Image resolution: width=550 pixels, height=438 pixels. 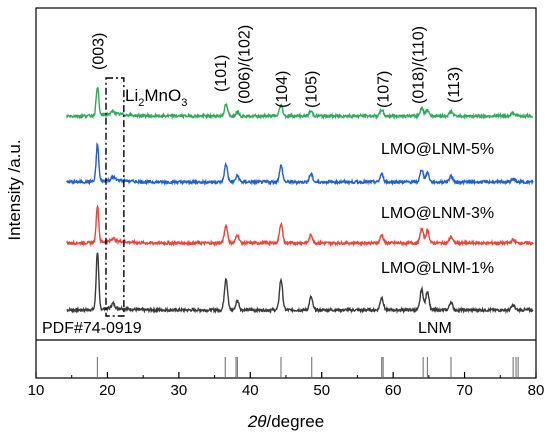 What do you see at coordinates (419, 65) in the screenshot?
I see `peak-label: (018)/(110)` at bounding box center [419, 65].